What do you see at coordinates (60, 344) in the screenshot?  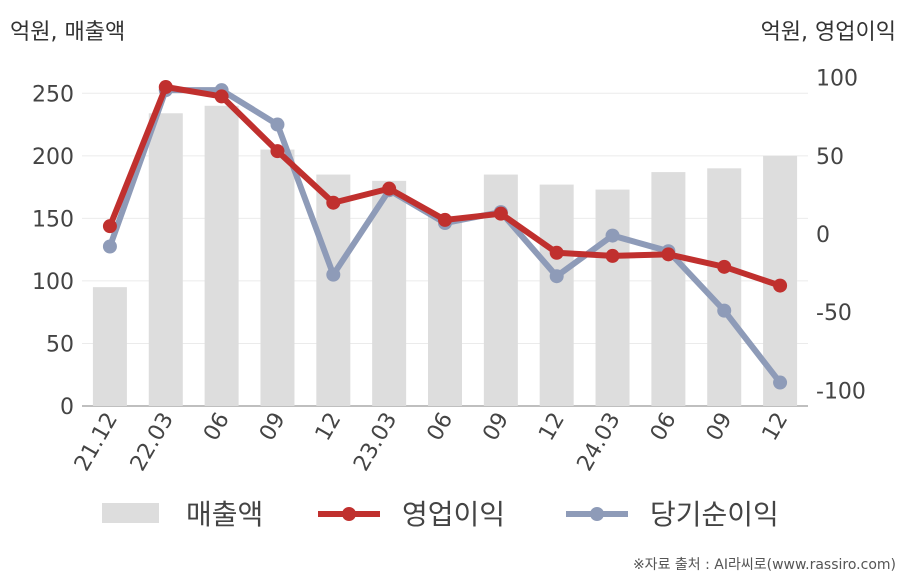 I see `left-y-tick-label: 50` at bounding box center [60, 344].